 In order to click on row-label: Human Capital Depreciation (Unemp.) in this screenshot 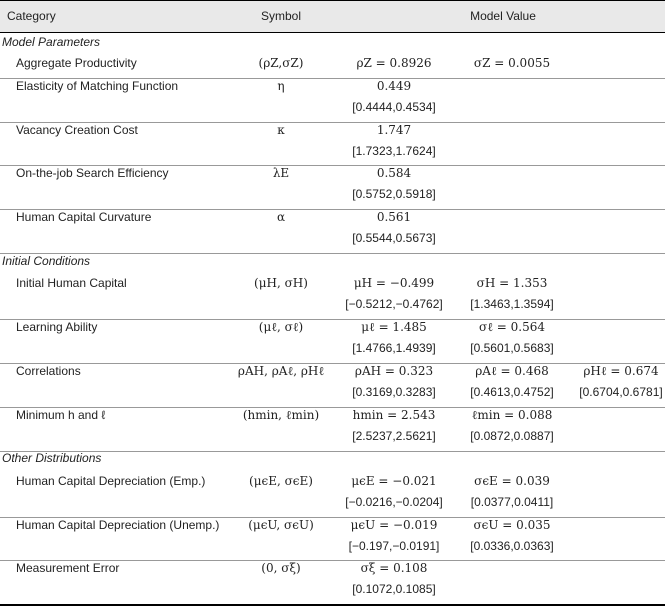, I will do `click(118, 525)`.